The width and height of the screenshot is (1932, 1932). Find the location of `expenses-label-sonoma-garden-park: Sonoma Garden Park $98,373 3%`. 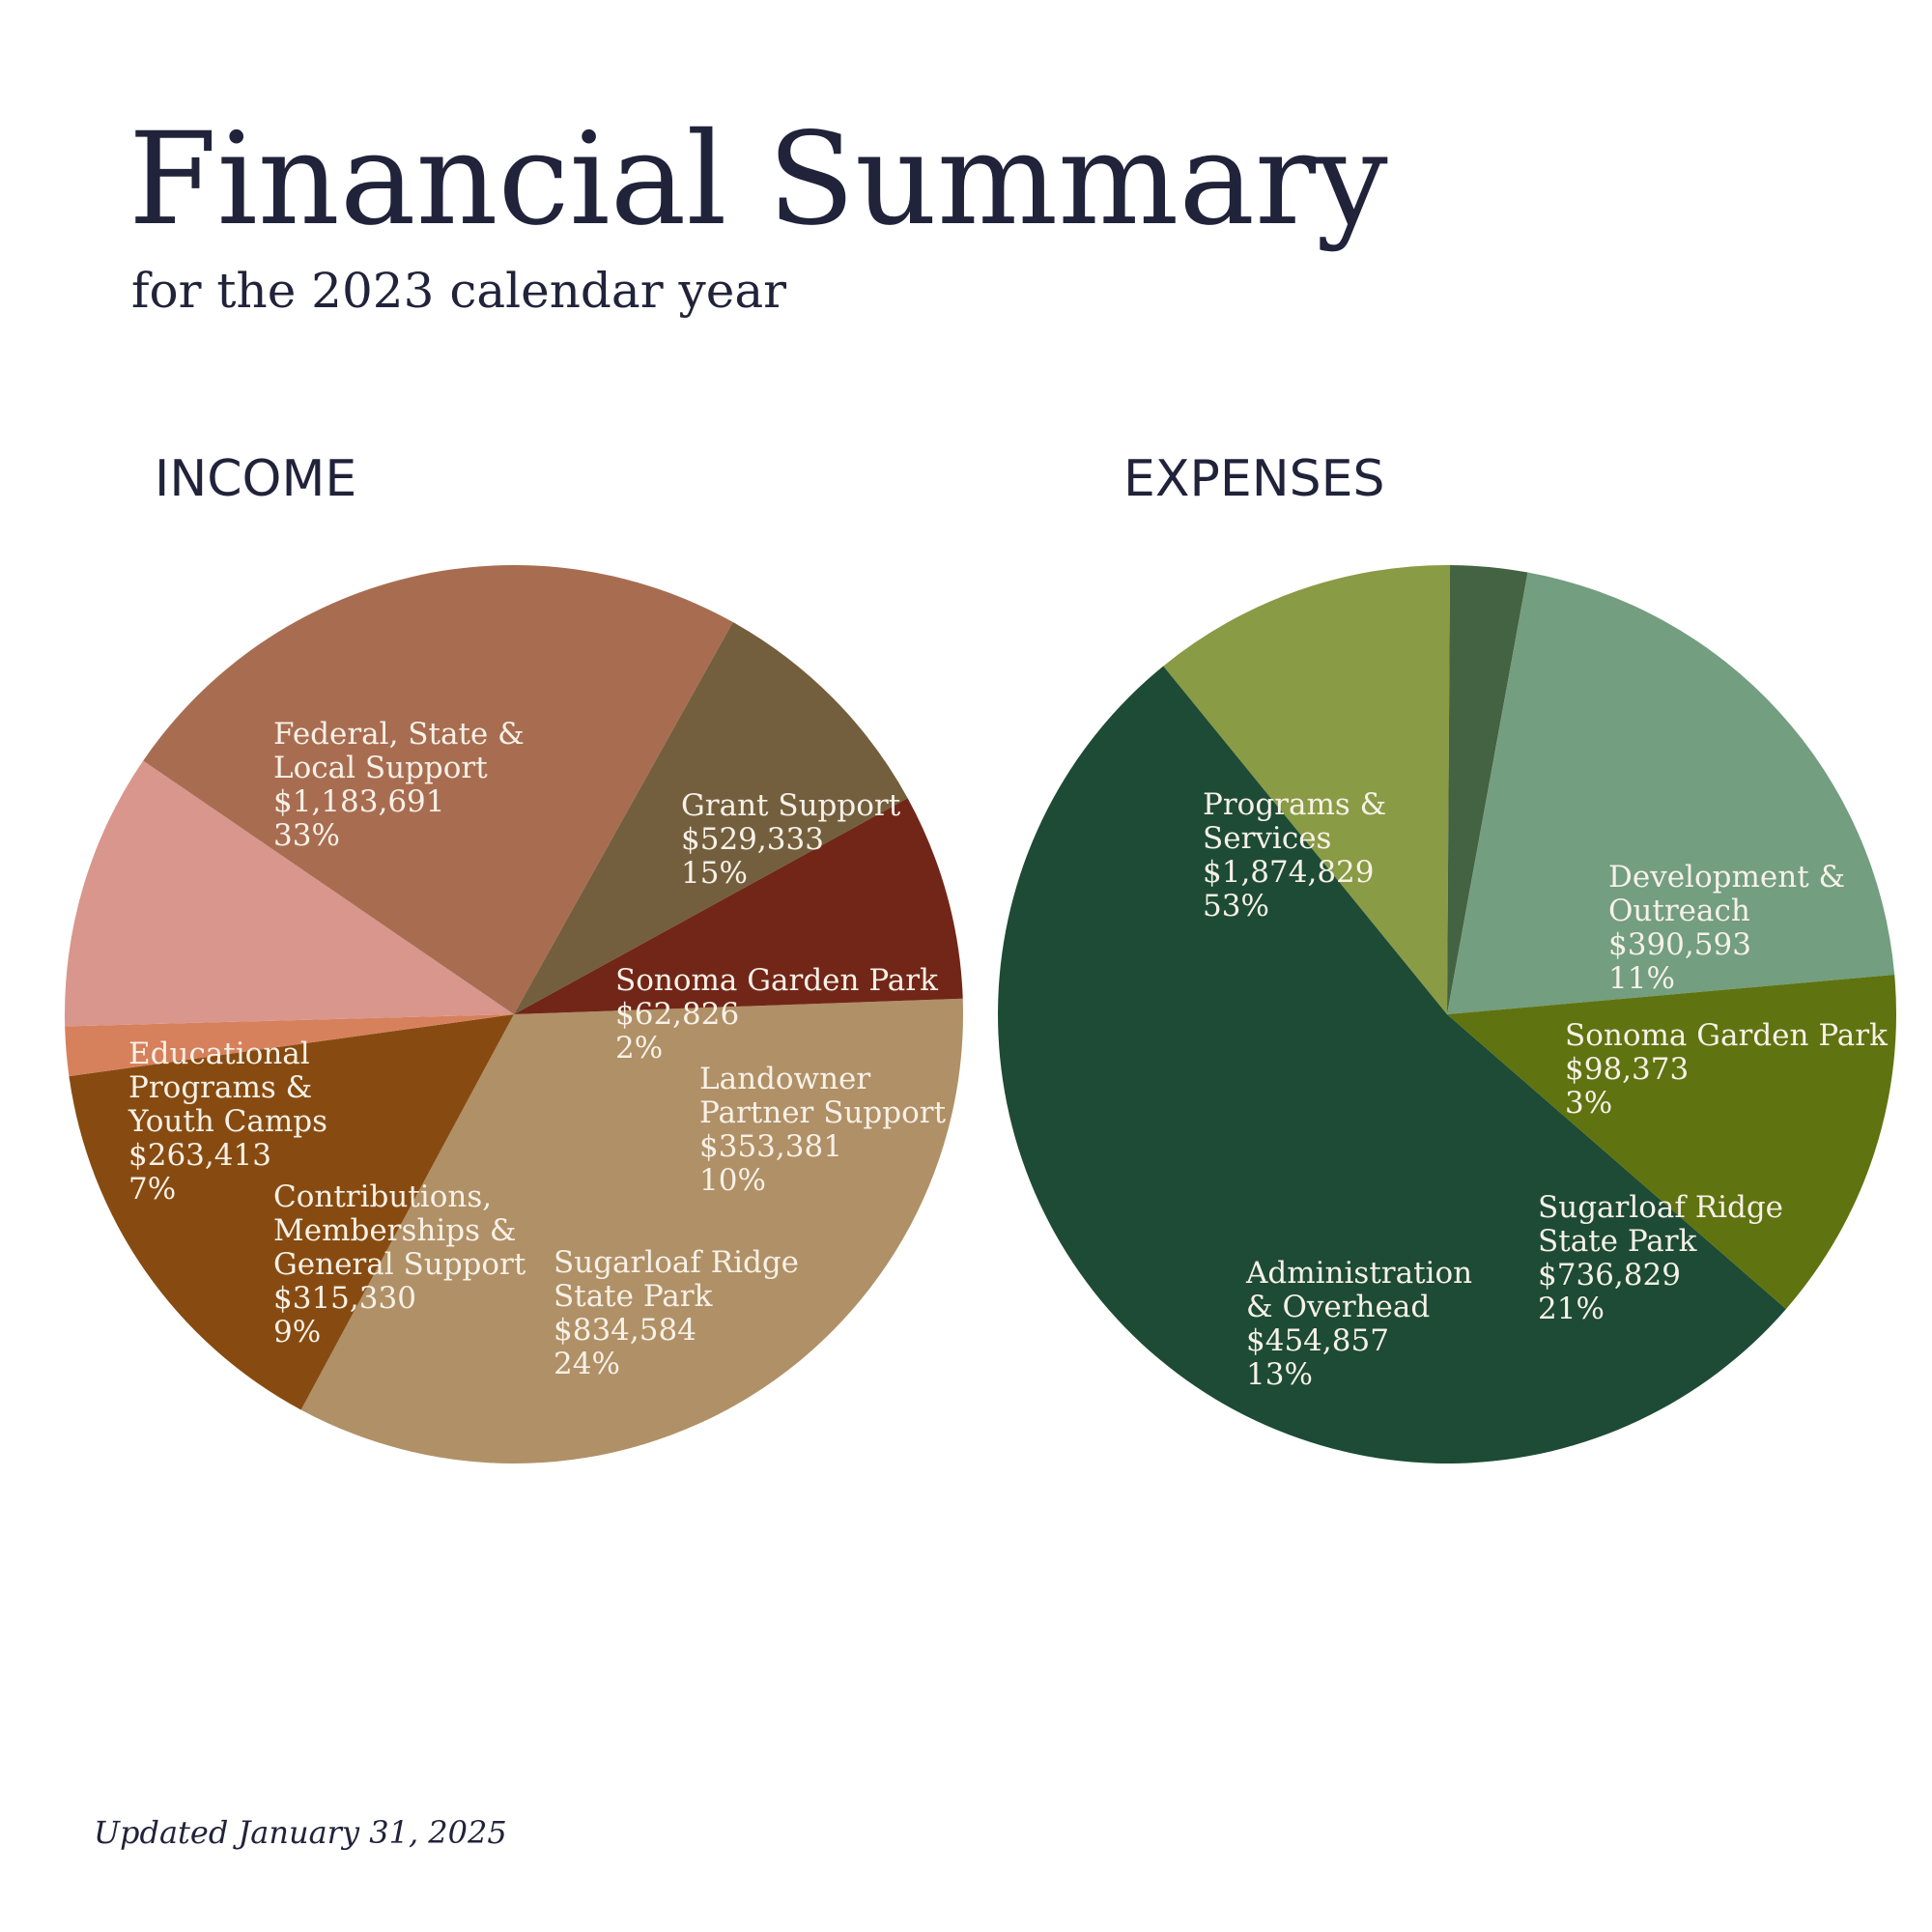

expenses-label-sonoma-garden-park: Sonoma Garden Park $98,373 3% is located at coordinates (1726, 1069).